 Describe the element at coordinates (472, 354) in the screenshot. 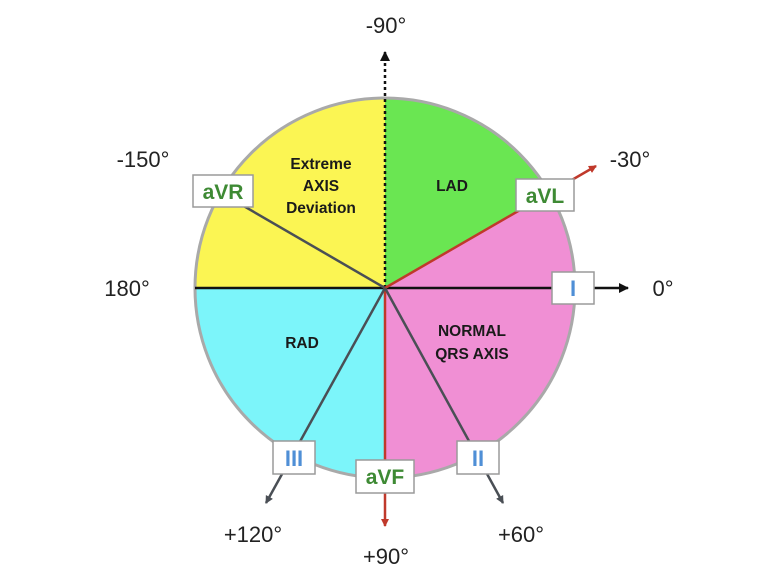

I see `region-label-normal-2: QRS AXIS` at that location.